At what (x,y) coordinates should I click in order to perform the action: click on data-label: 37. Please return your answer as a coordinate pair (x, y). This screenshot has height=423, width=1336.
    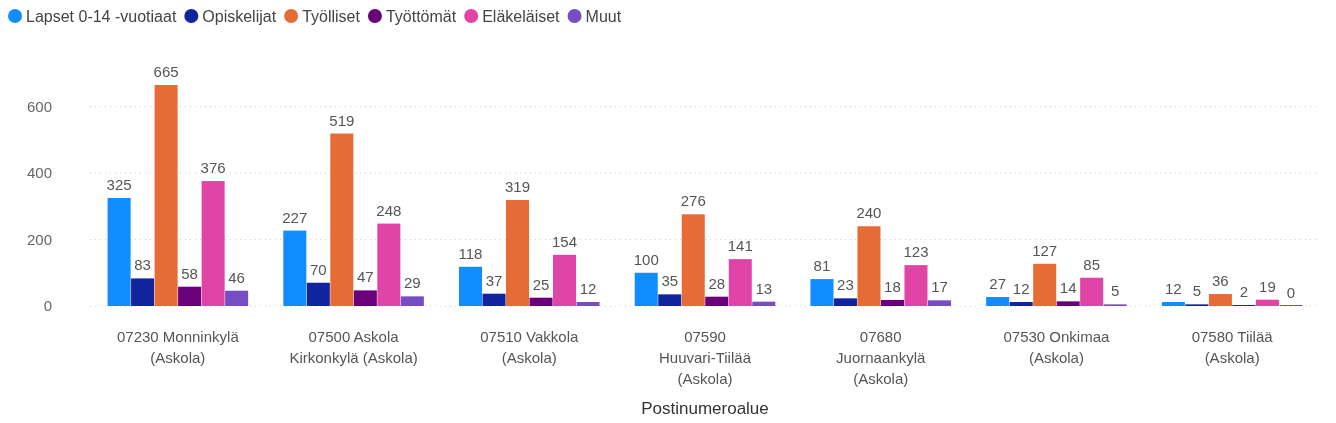
    Looking at the image, I should click on (494, 280).